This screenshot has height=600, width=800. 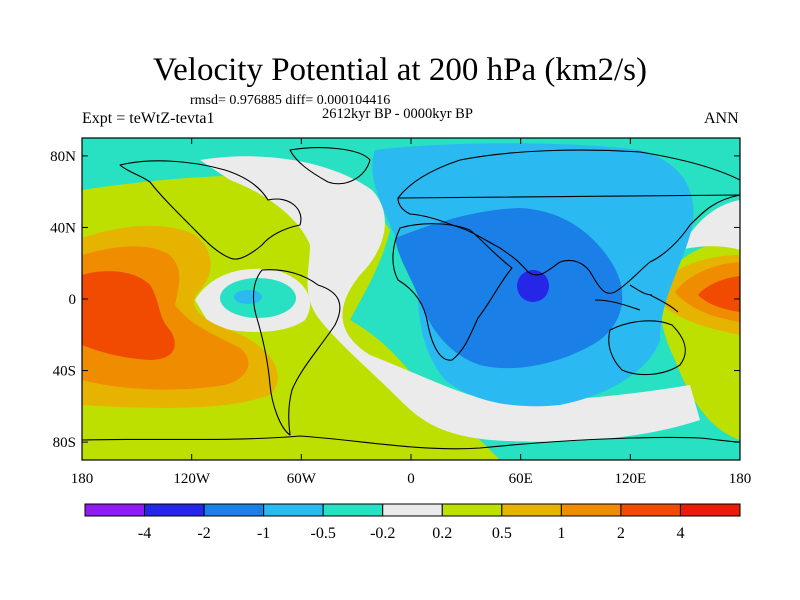 What do you see at coordinates (64, 372) in the screenshot?
I see `y-tick-label: 40S` at bounding box center [64, 372].